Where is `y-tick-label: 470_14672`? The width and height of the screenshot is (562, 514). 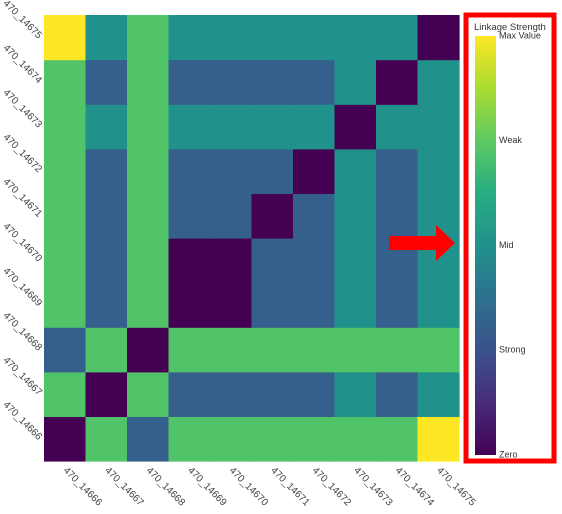 y-tick-label: 470_14672 is located at coordinates (22, 153).